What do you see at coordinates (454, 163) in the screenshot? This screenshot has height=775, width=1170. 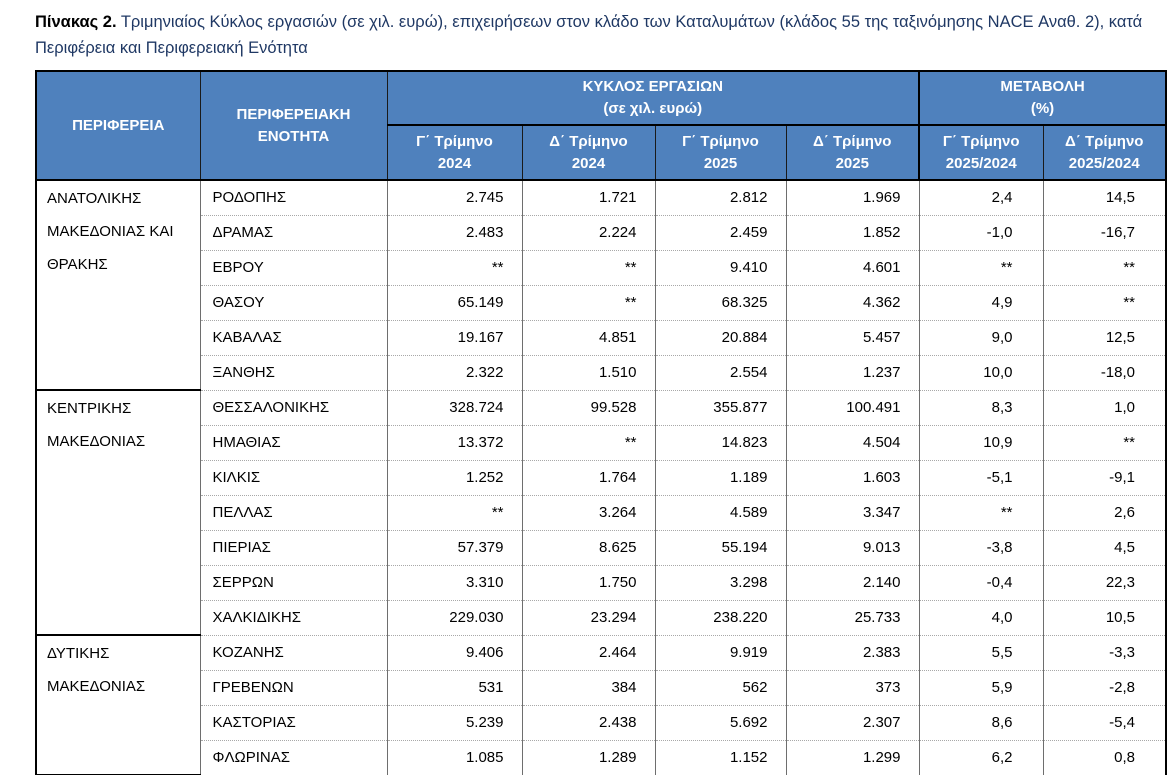 I see `sub-line2: 2024` at bounding box center [454, 163].